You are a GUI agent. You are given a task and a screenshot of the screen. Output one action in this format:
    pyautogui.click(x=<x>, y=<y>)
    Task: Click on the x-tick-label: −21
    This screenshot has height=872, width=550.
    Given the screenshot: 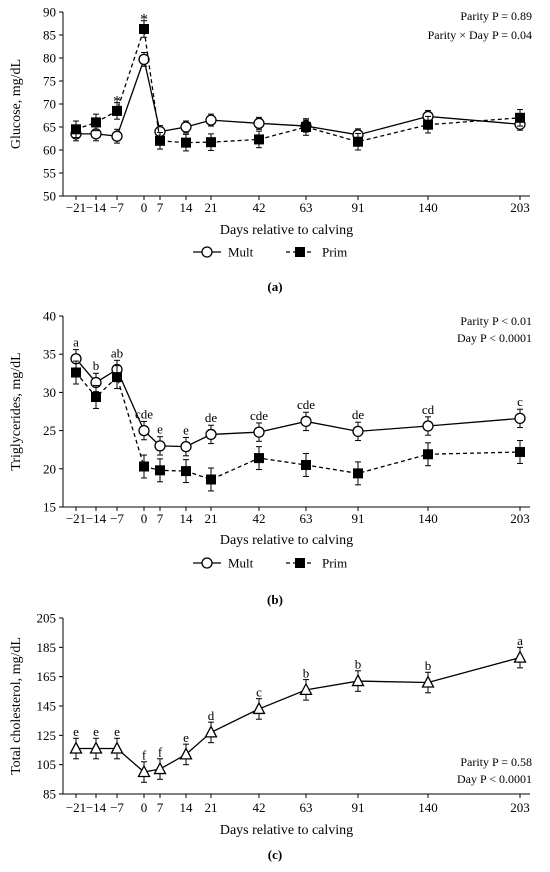 What is the action you would take?
    pyautogui.click(x=76, y=807)
    